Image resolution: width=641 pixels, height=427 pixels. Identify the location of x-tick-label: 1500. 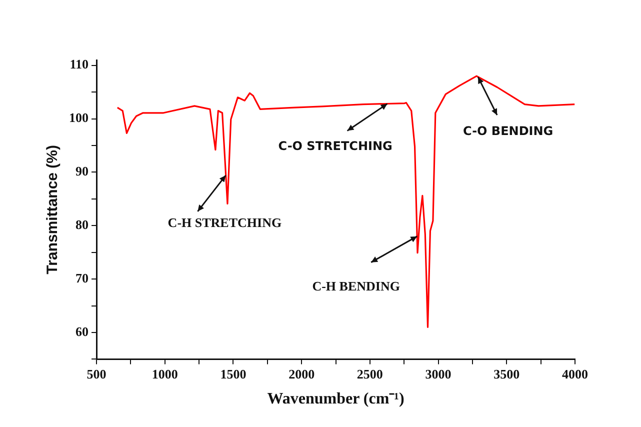
(233, 374).